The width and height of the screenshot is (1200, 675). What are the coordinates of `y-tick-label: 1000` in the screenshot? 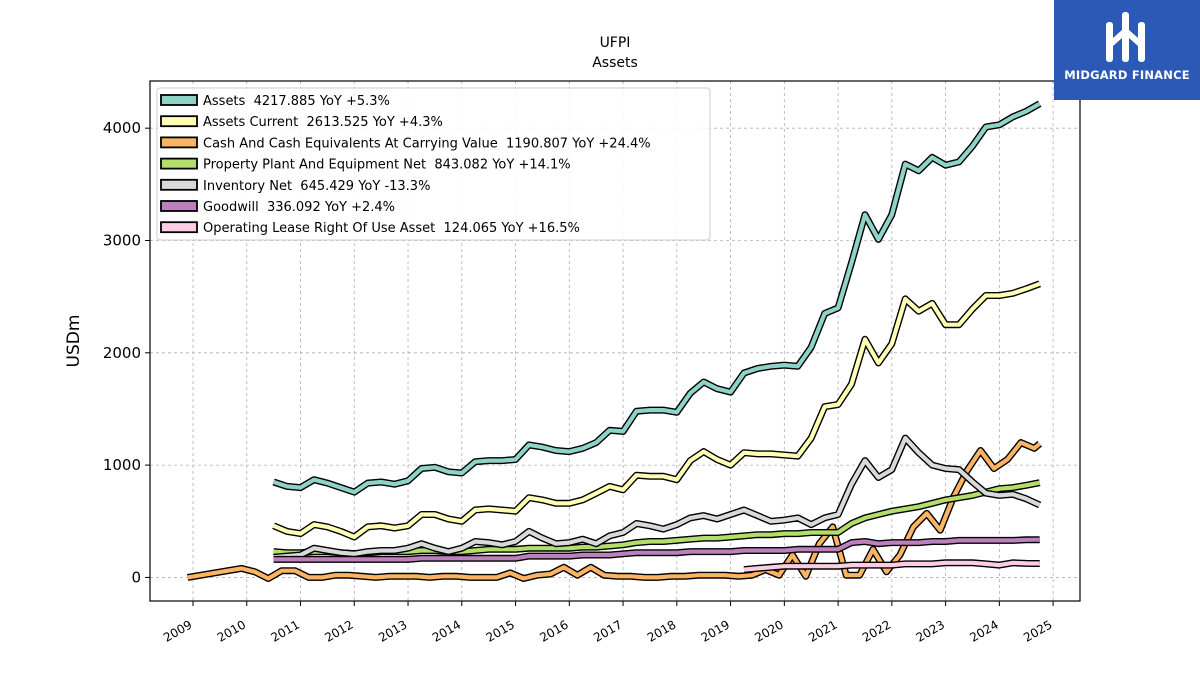 It's located at (122, 465).